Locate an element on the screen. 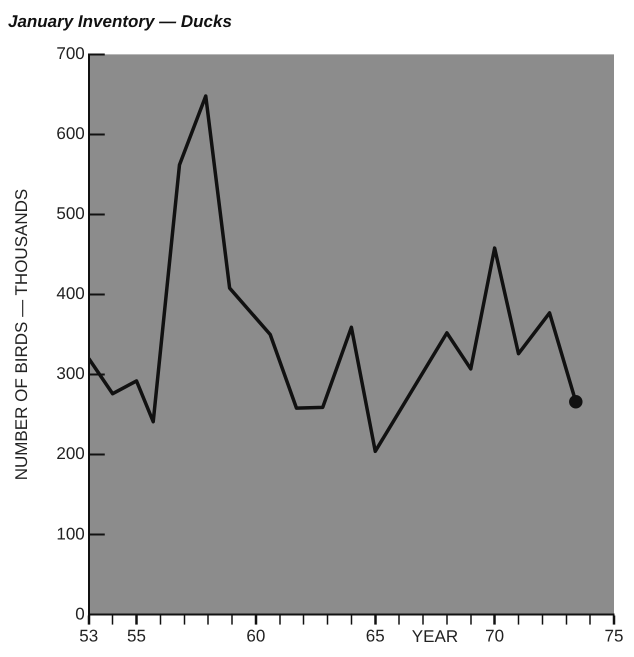  x-axis-title: YEAR is located at coordinates (435, 636).